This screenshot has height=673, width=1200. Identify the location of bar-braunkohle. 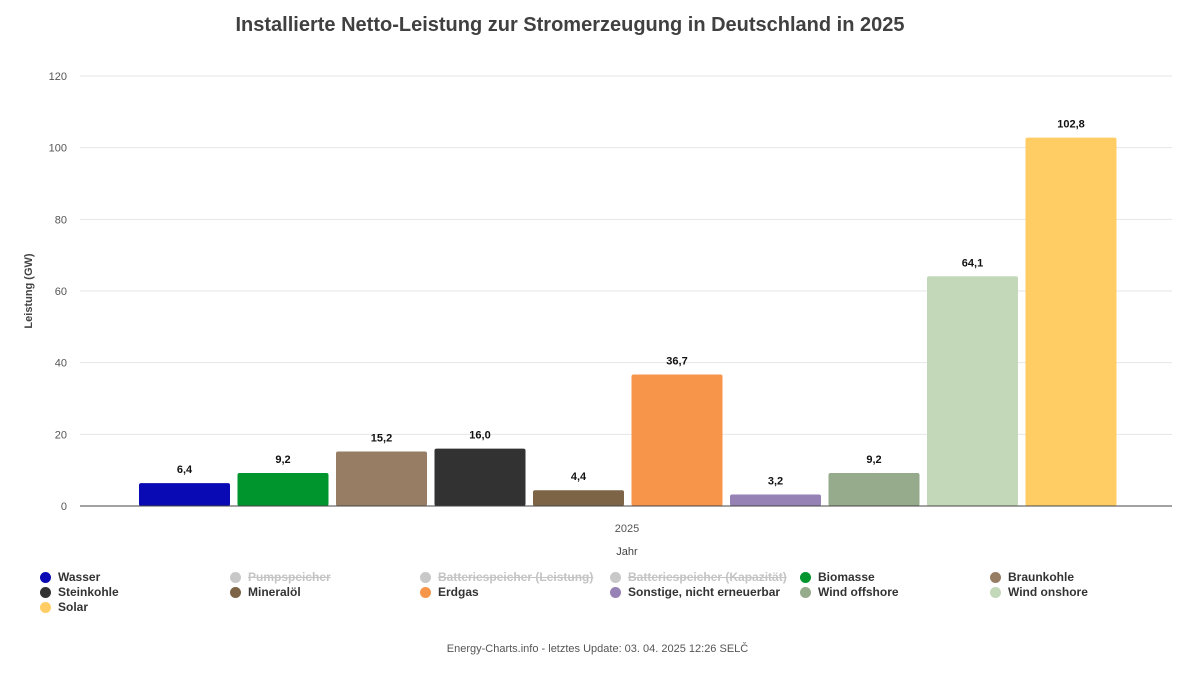
(381, 478).